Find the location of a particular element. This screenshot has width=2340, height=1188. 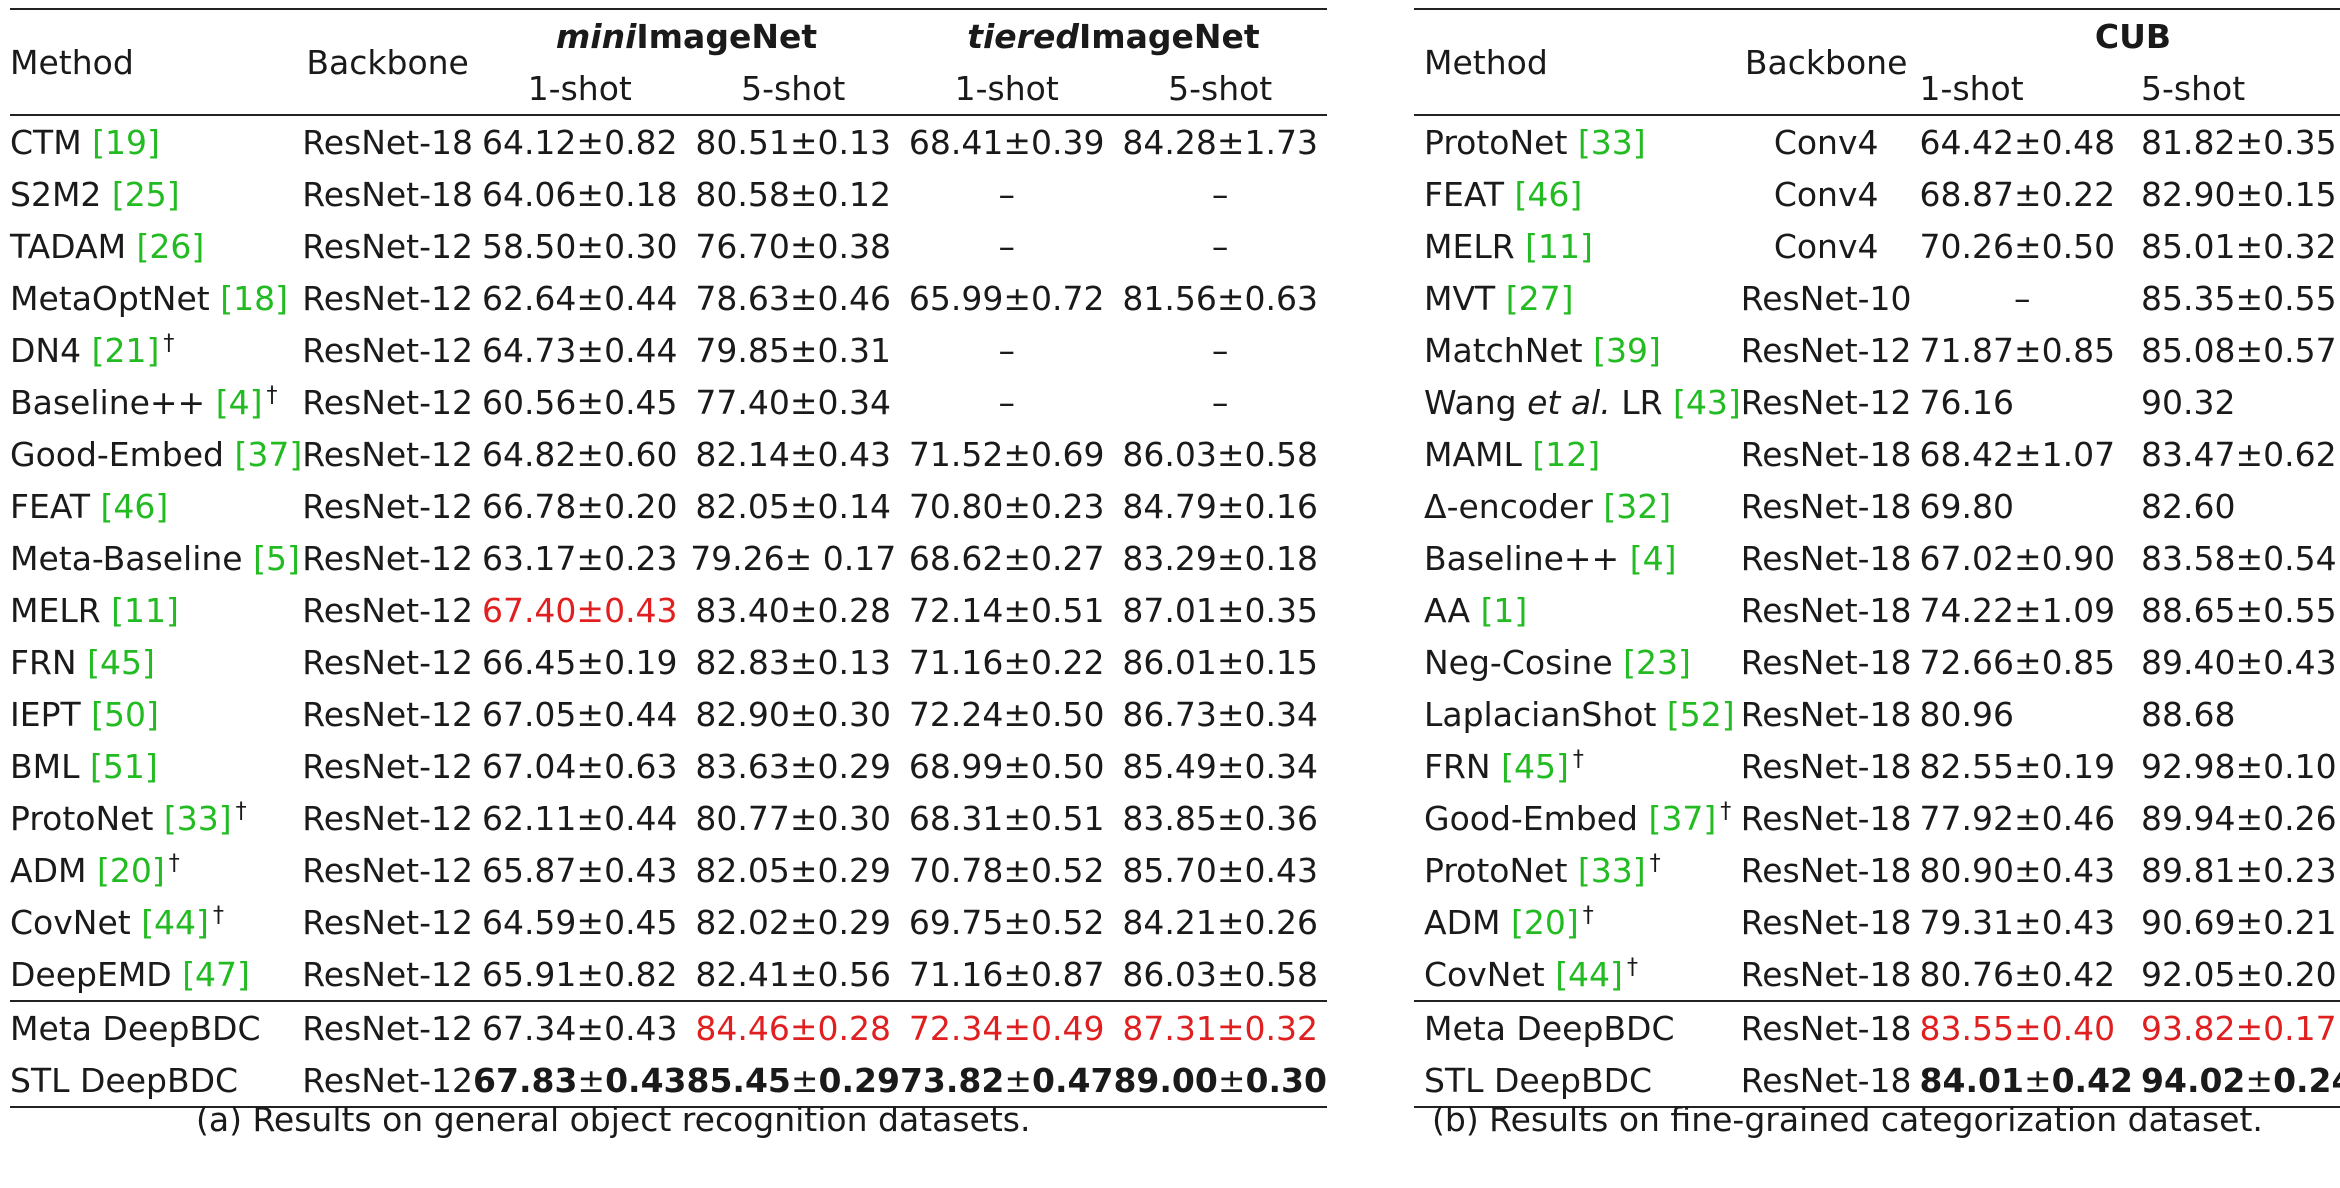

cub-1shot-cell-pm: ± is located at coordinates (2037, 1080).